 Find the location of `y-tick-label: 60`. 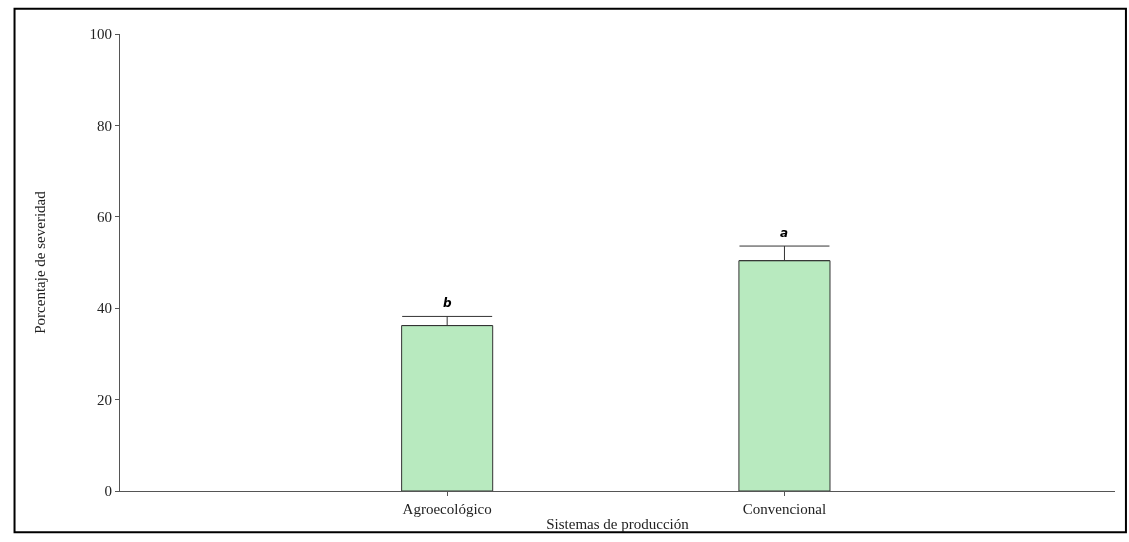

y-tick-label: 60 is located at coordinates (104, 217).